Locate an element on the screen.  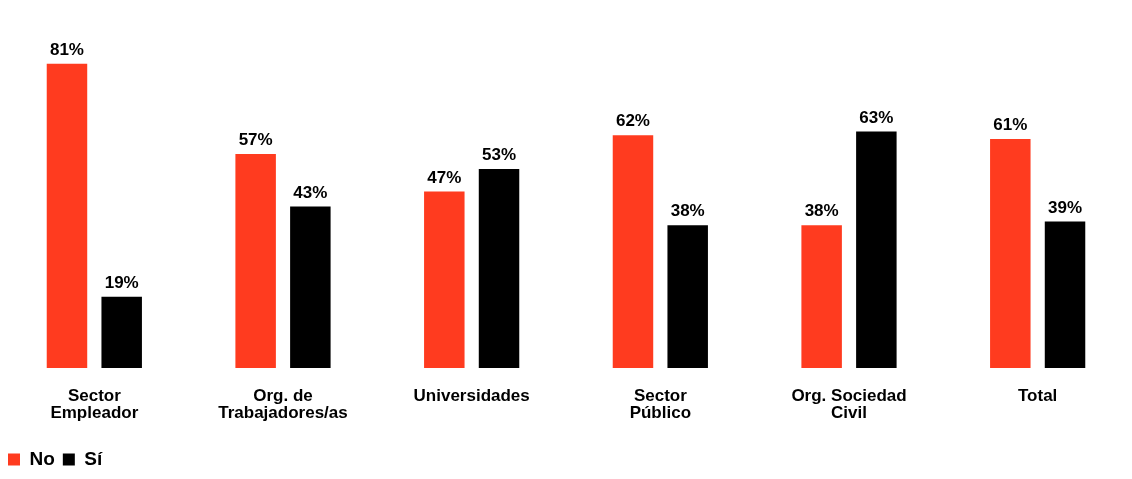
x-tick-label: Sector Público is located at coordinates (660, 404).